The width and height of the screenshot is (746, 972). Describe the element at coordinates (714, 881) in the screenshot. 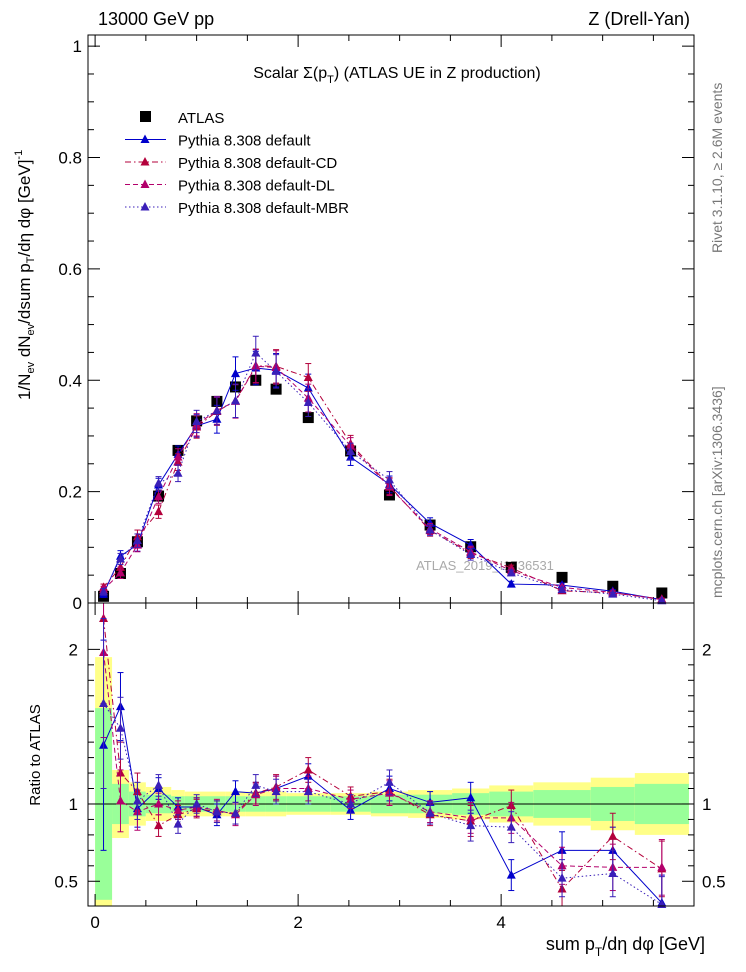

I see `ratio-y-tick-label-right: 0.5` at that location.